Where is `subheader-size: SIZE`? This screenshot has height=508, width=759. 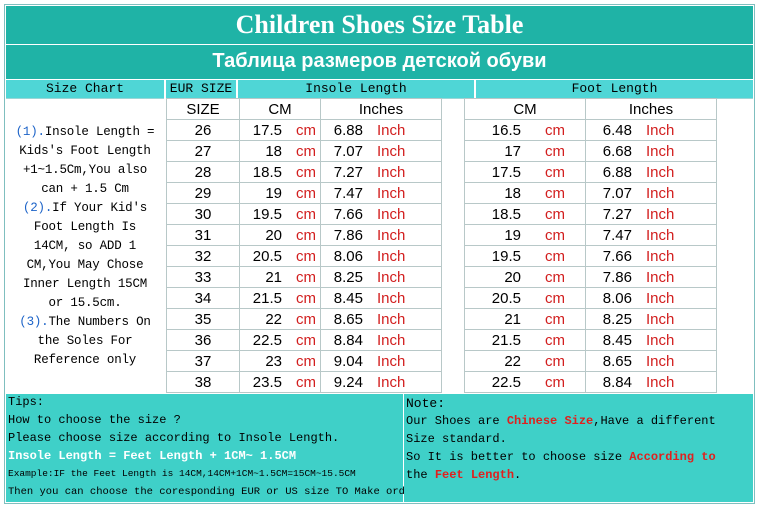
subheader-size: SIZE is located at coordinates (203, 109).